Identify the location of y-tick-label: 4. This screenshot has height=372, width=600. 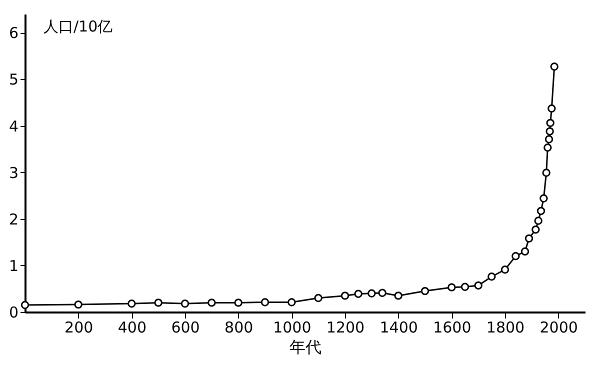
(13, 126).